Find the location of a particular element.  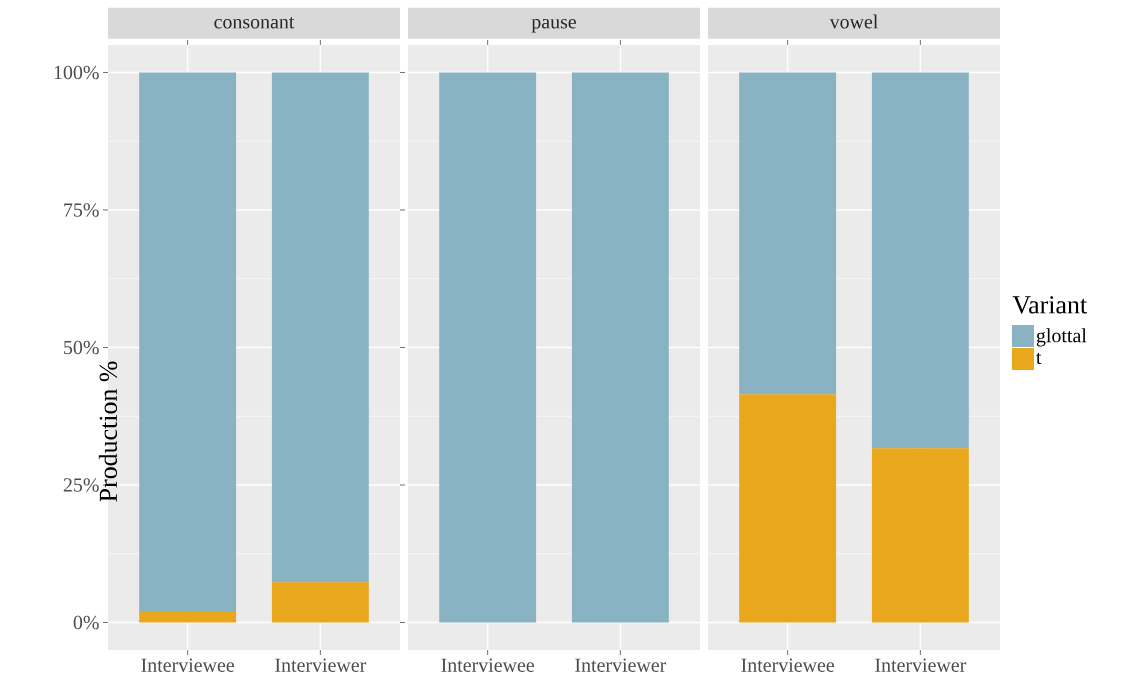

y-tick-label: 25% is located at coordinates (81, 485).